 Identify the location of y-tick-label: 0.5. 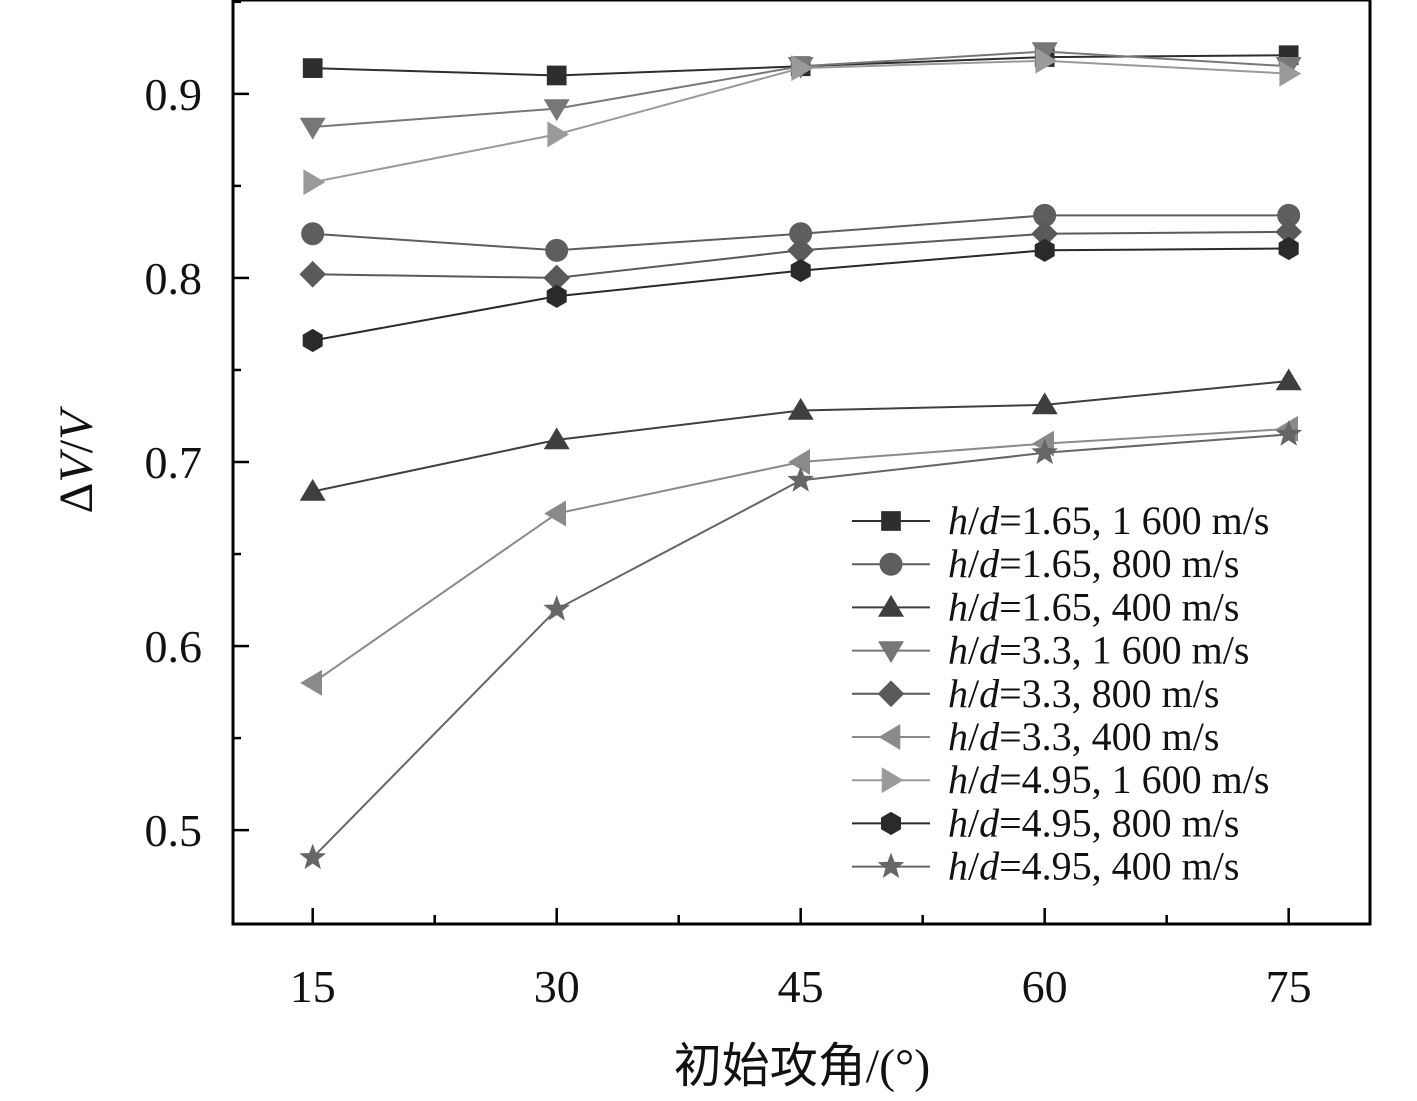
(174, 830).